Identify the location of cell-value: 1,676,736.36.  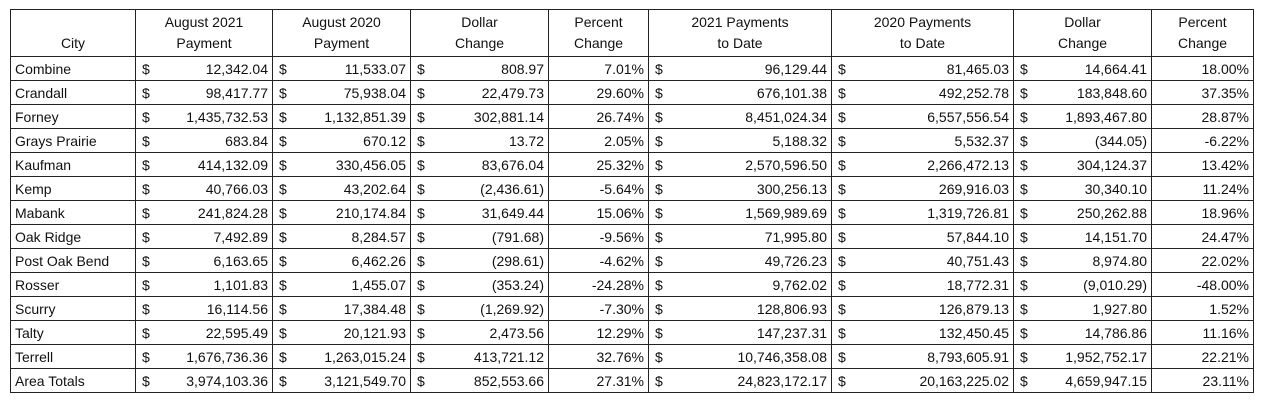
(227, 356).